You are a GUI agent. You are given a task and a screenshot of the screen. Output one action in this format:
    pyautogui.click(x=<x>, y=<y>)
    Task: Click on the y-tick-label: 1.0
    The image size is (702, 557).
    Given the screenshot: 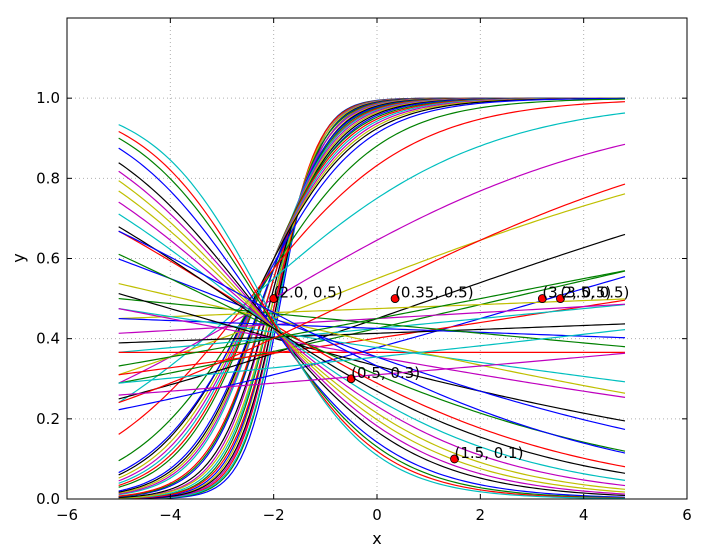 What is the action you would take?
    pyautogui.click(x=48, y=98)
    